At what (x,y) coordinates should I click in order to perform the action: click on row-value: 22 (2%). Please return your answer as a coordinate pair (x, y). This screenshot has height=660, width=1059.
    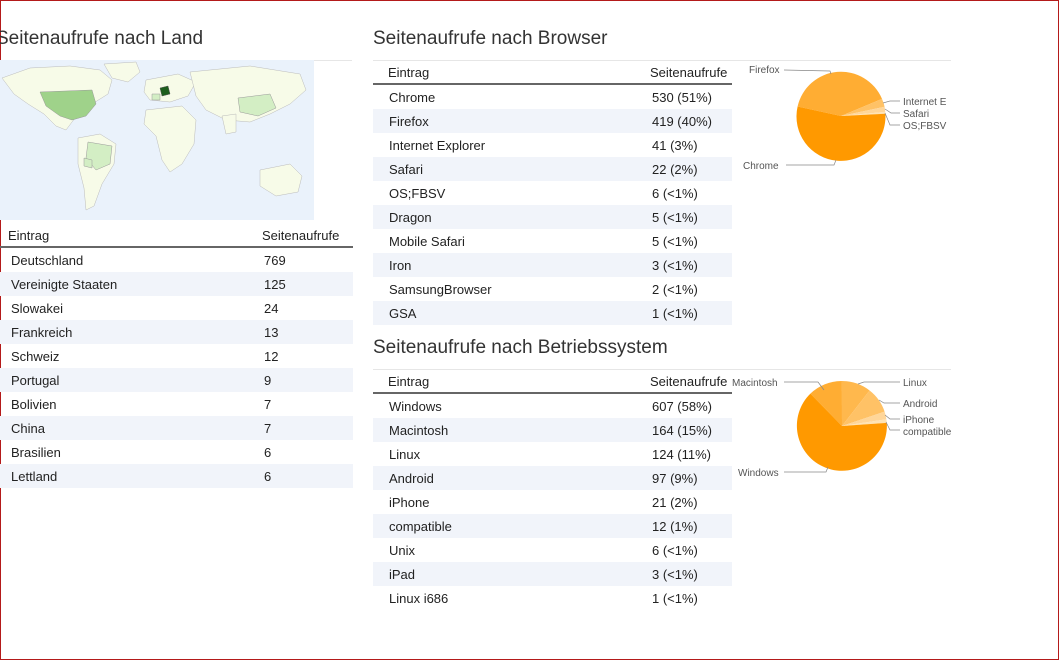
    Looking at the image, I should click on (687, 169).